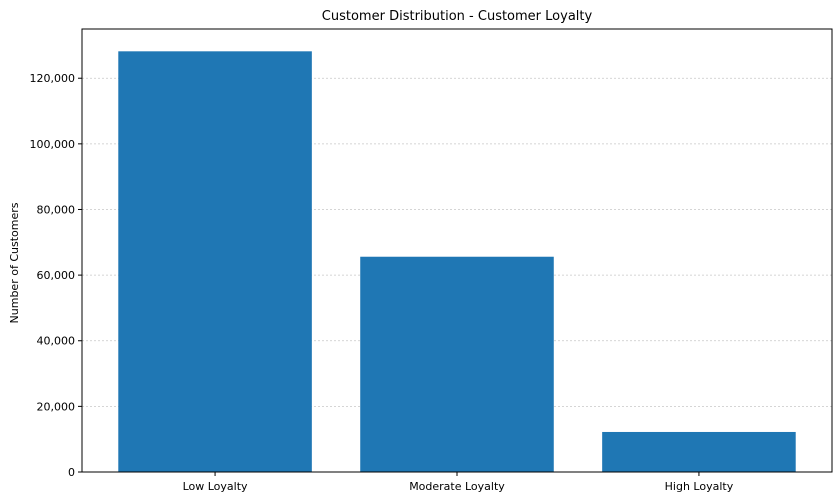  Describe the element at coordinates (53, 144) in the screenshot. I see `y-tick-label: 100,000` at that location.